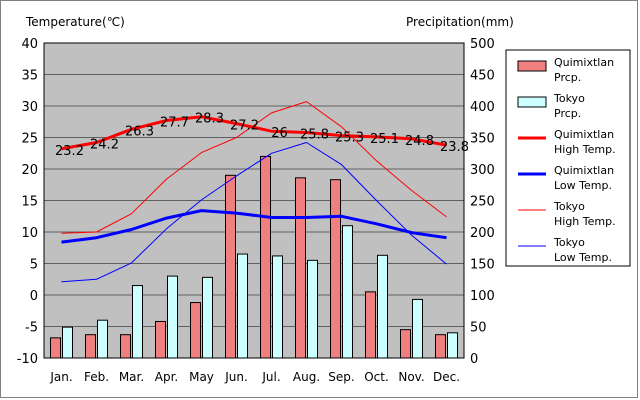  Describe the element at coordinates (314, 134) in the screenshot. I see `data-label: 25.8` at that location.